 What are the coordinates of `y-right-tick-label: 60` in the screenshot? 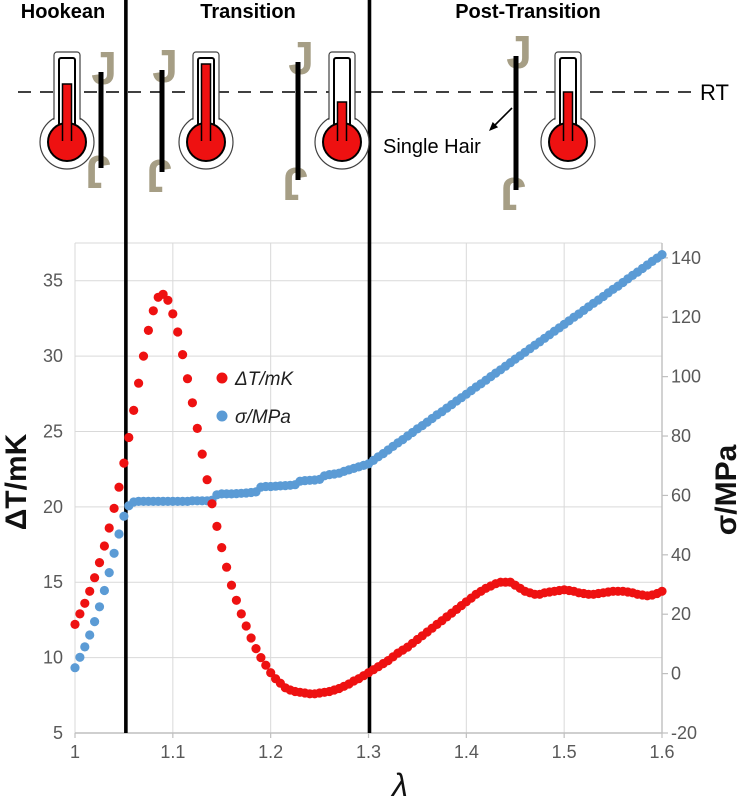 It's located at (681, 495).